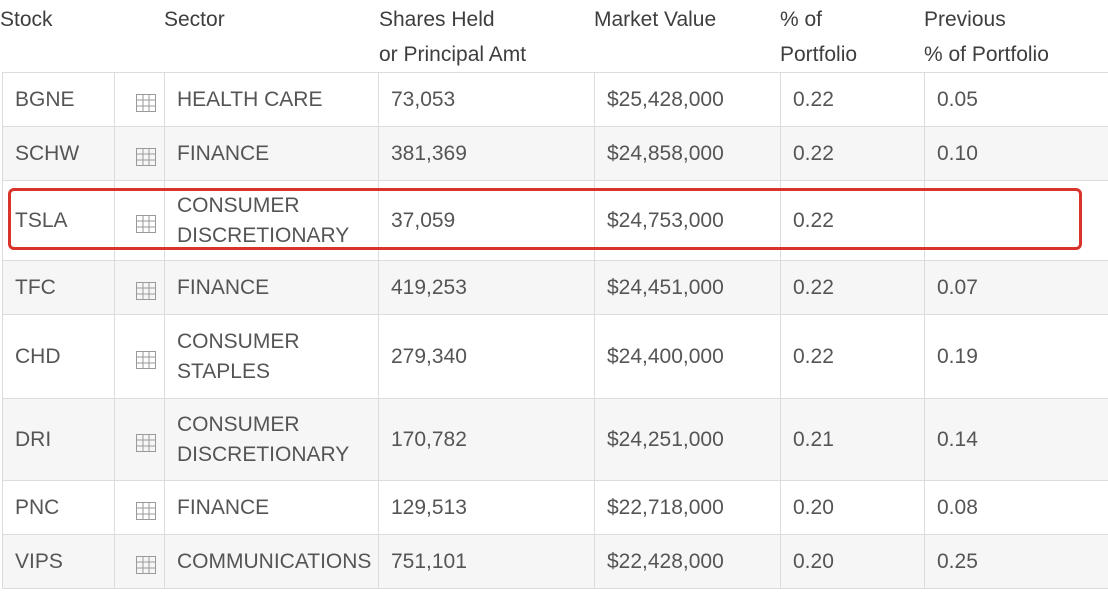 The image size is (1108, 592). I want to click on header-market-value-label: Market Value, so click(655, 19).